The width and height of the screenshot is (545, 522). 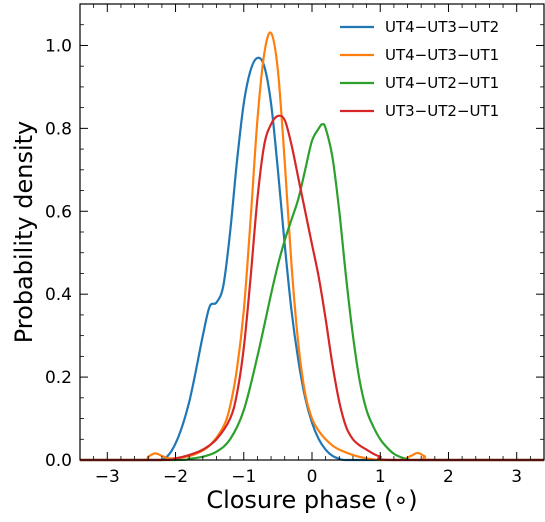 I want to click on y-tick-label: 0.6, so click(x=58, y=212).